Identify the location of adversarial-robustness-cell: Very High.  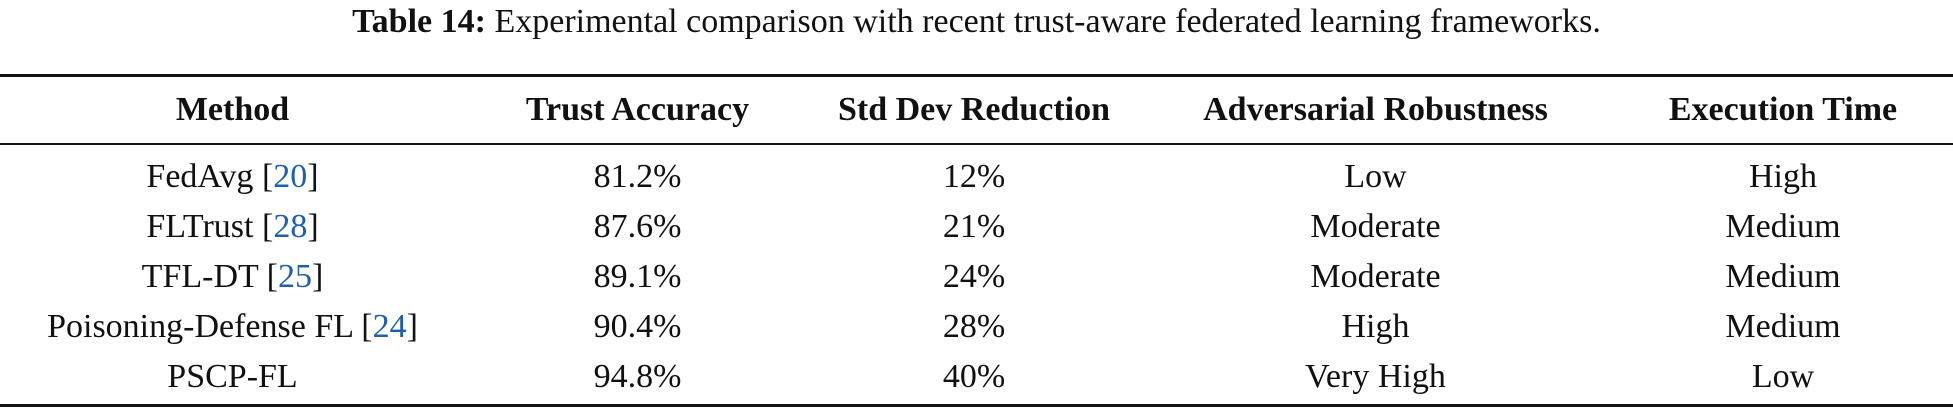
(1375, 376).